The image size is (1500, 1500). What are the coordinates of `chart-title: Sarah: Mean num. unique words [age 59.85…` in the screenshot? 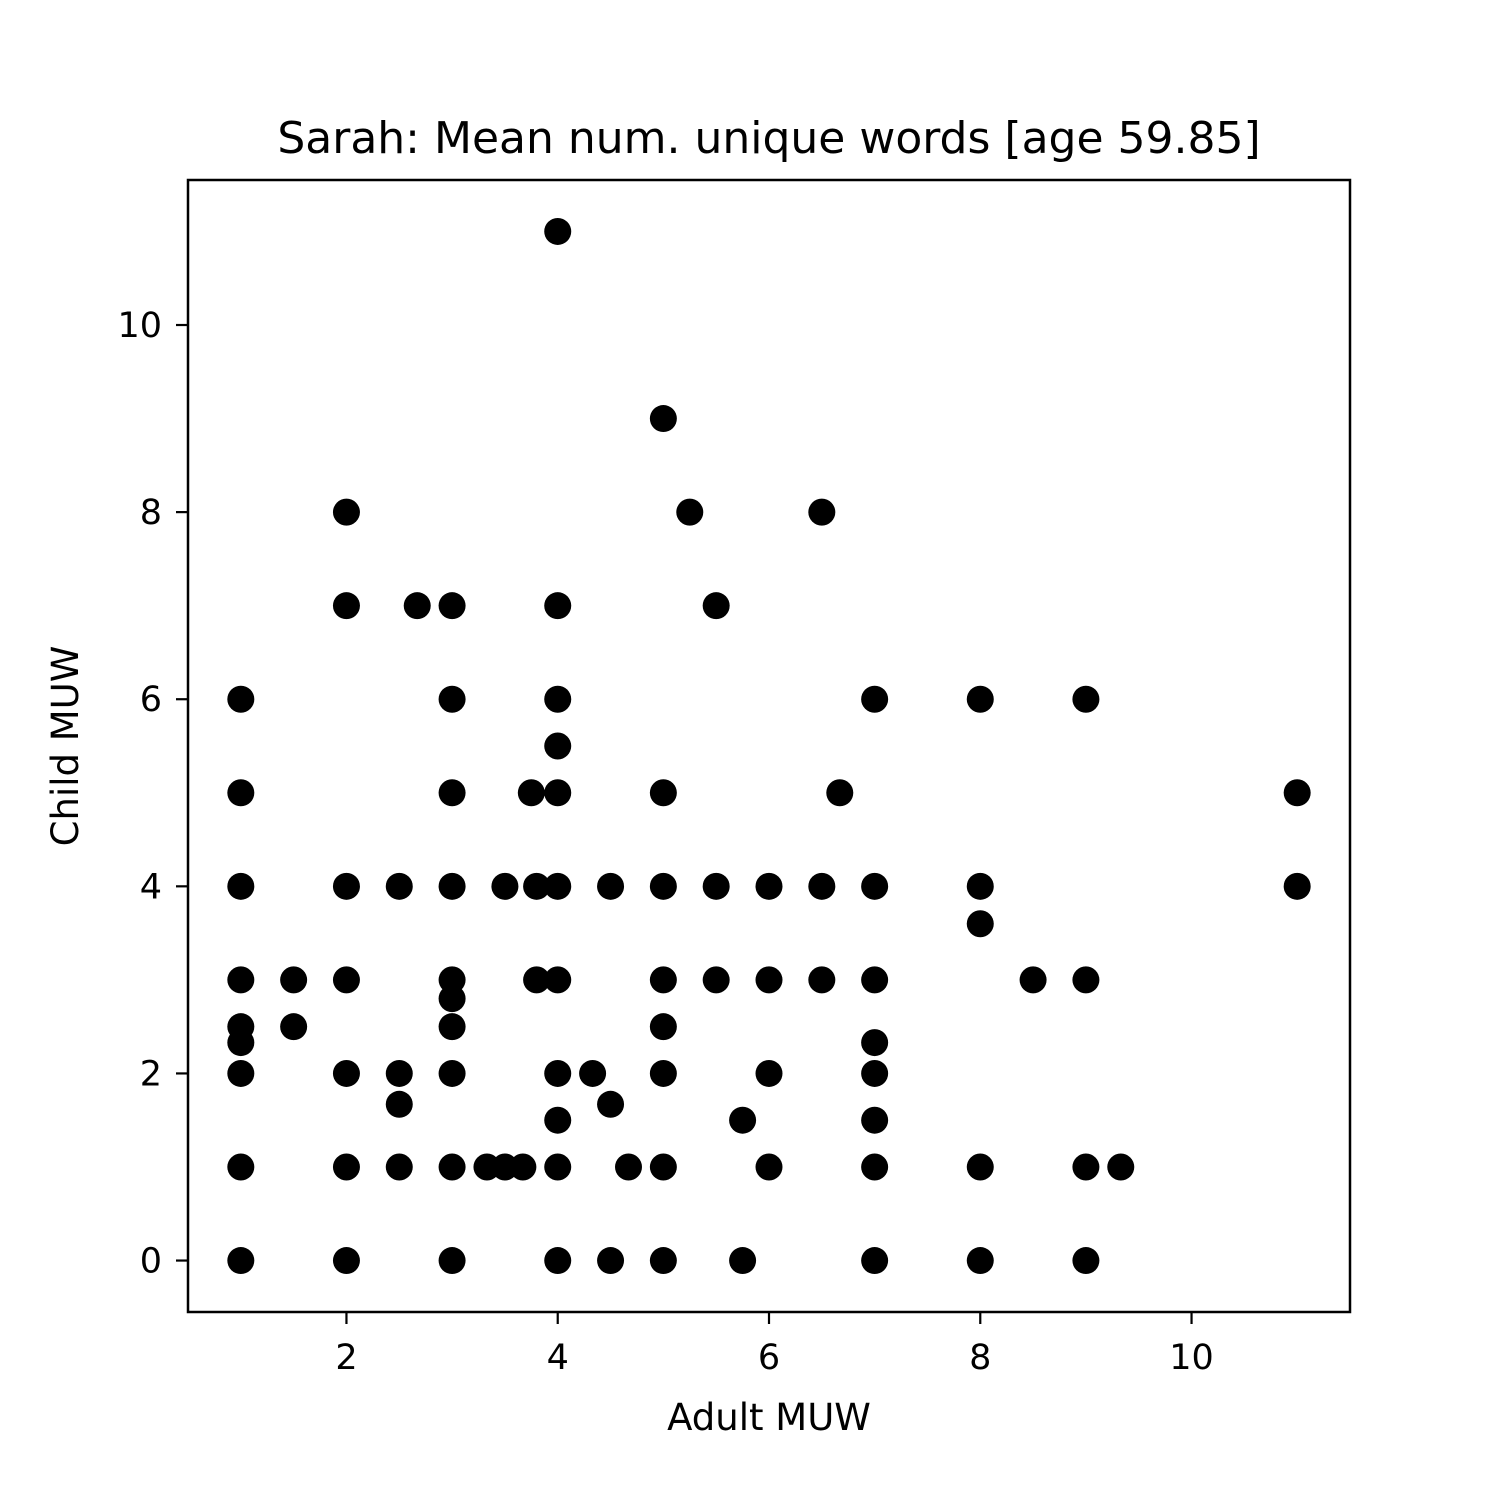 It's located at (768, 138).